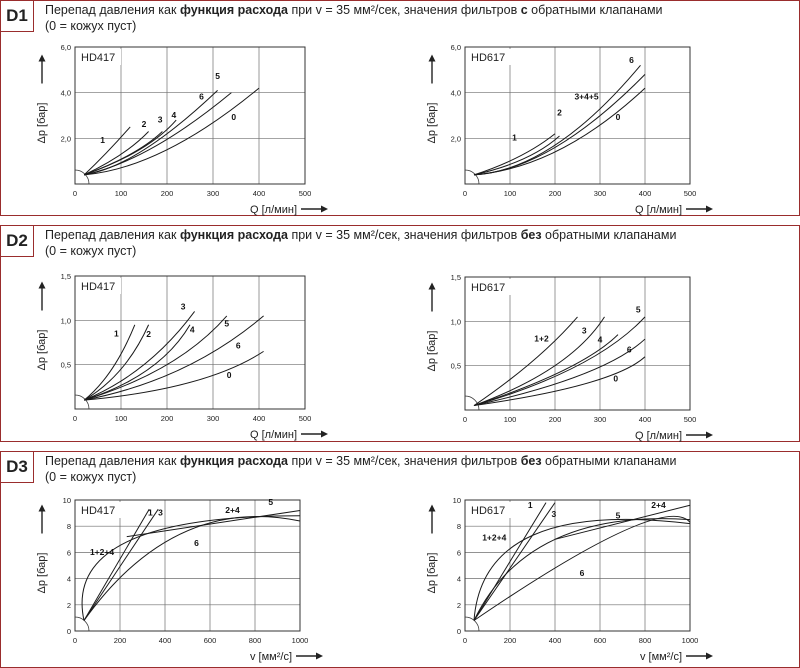 The width and height of the screenshot is (800, 668). I want to click on curve-label: 3+4+5, so click(586, 97).